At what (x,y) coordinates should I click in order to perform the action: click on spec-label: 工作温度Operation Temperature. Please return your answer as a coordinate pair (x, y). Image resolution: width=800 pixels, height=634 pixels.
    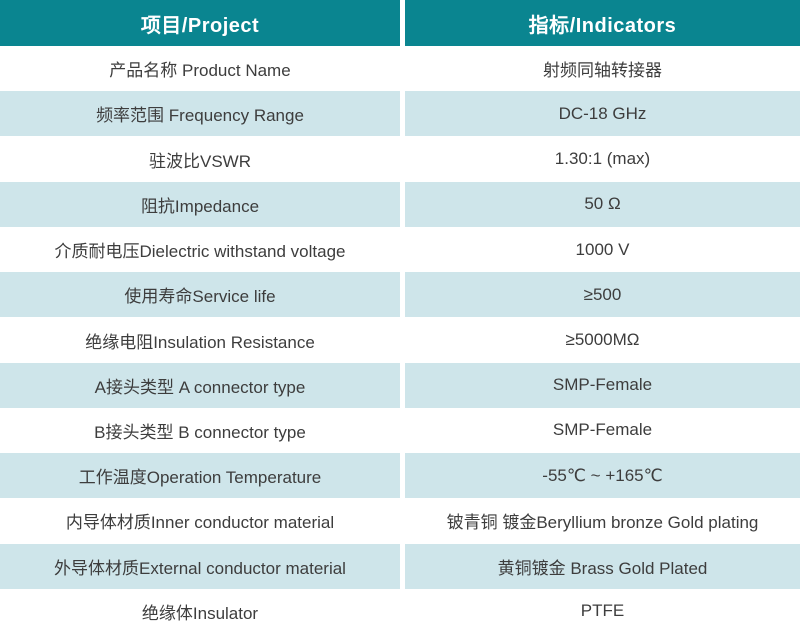
    Looking at the image, I should click on (200, 476).